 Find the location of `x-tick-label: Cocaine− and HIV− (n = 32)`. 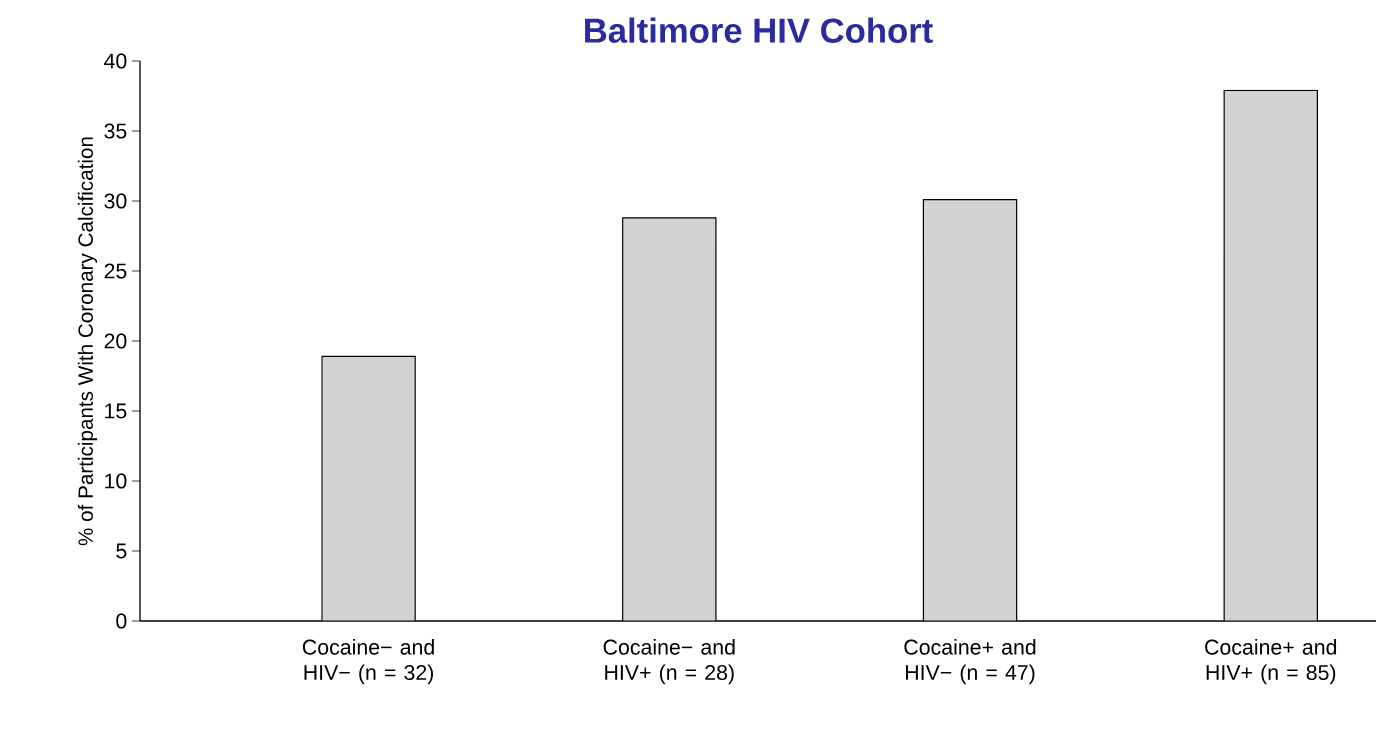

x-tick-label: Cocaine− and HIV− (n = 32) is located at coordinates (368, 662).